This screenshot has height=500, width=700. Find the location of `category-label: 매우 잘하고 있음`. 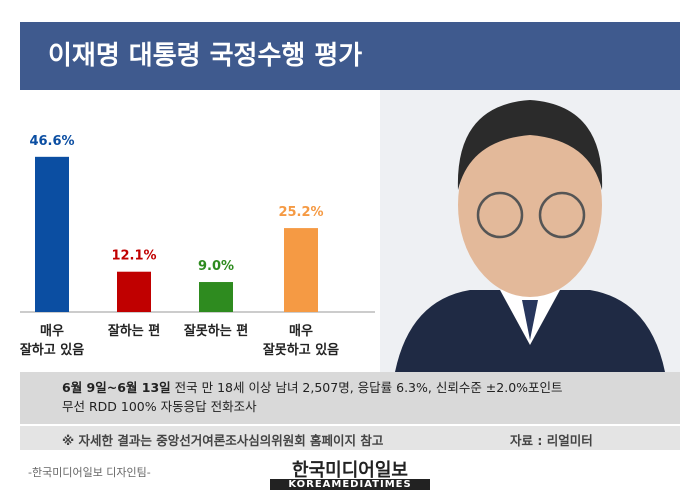

category-label: 매우 잘하고 있음 is located at coordinates (52, 341).